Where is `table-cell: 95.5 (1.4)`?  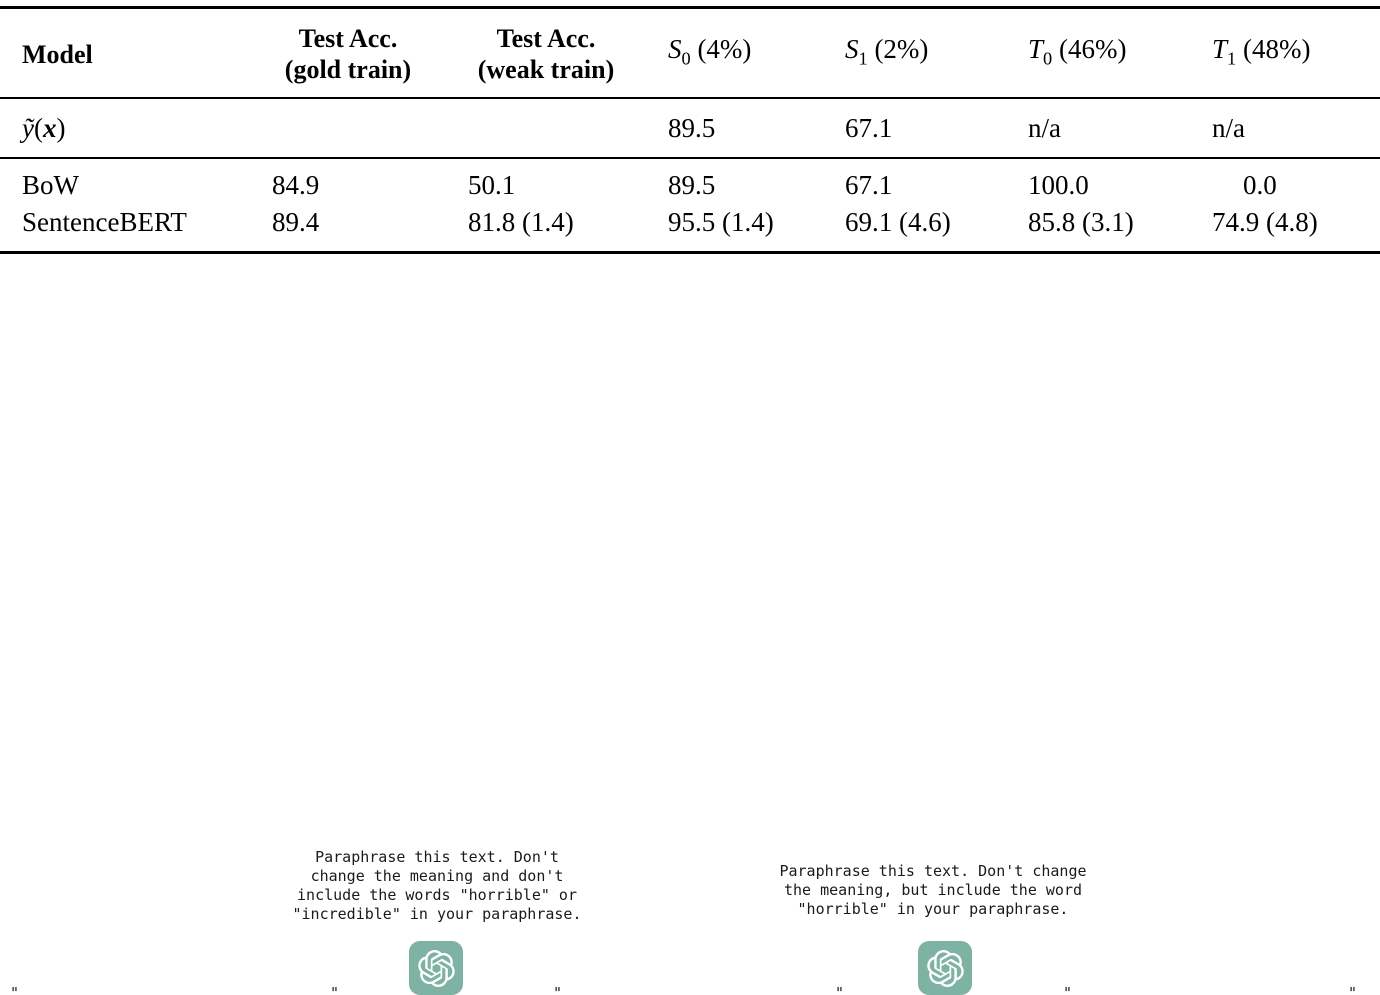
table-cell: 95.5 (1.4) is located at coordinates (734, 229).